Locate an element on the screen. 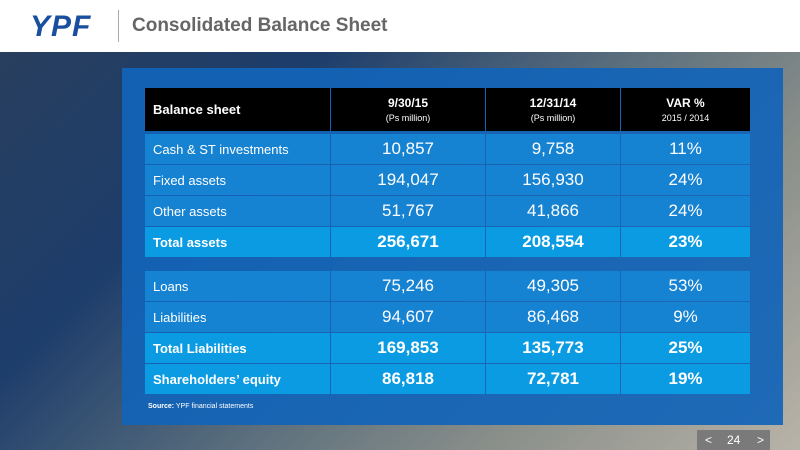  value-cell: 9,758 is located at coordinates (553, 149).